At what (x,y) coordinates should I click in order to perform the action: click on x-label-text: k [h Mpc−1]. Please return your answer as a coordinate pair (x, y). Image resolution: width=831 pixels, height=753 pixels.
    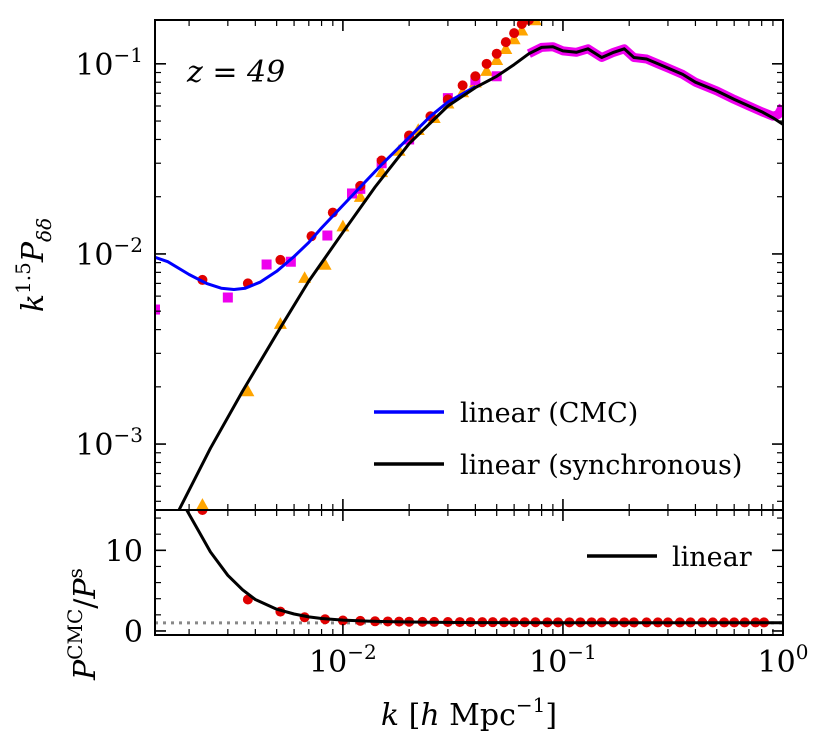
    Looking at the image, I should click on (469, 713).